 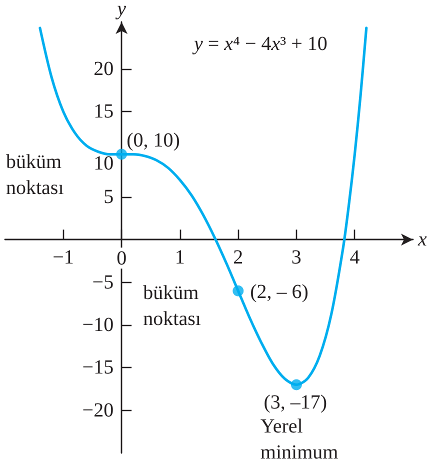 I want to click on x-tick-label: 4, so click(x=355, y=257).